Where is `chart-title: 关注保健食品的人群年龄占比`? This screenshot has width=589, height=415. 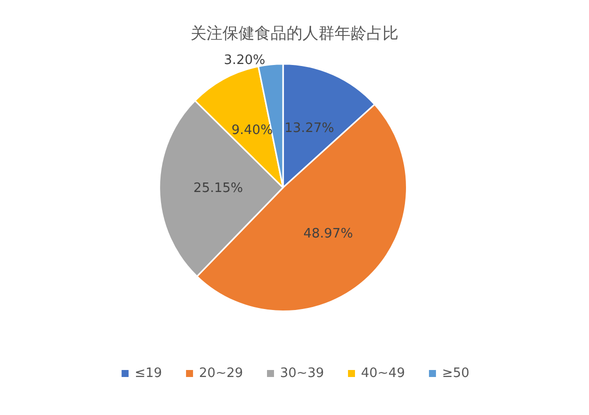
chart-title: 关注保健食品的人群年龄占比 is located at coordinates (294, 33).